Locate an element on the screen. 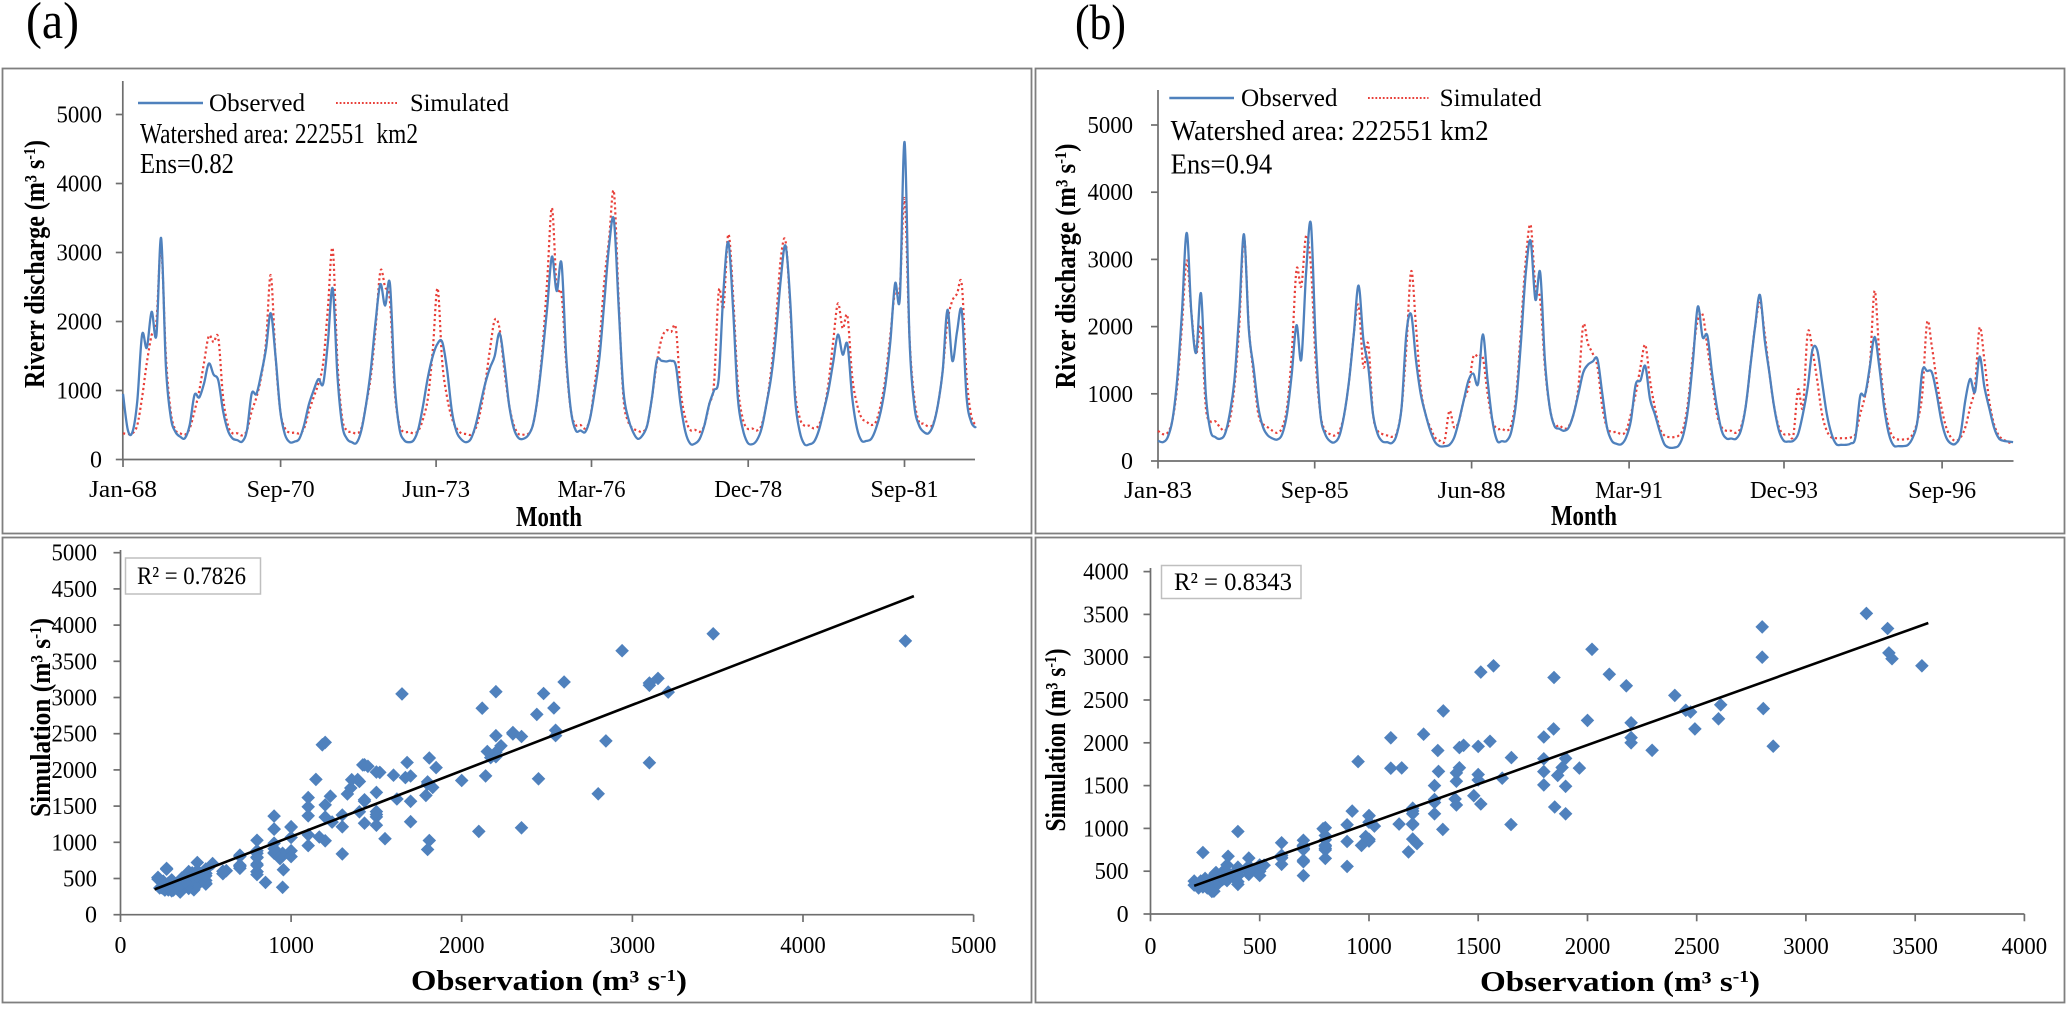 This screenshot has width=2067, height=1011. svg-text: Riverr discharge (m³ s-1) is located at coordinates (35, 264).